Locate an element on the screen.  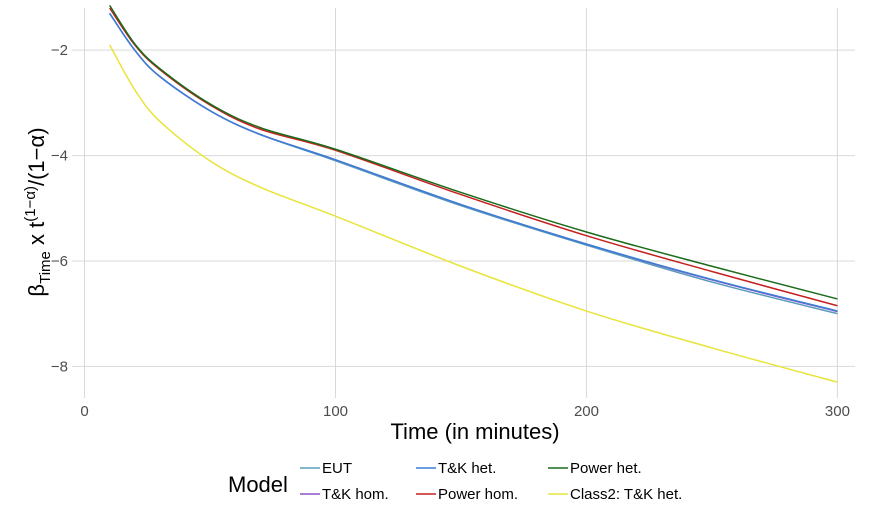
legend-label: Class2: T&K het. is located at coordinates (626, 494).